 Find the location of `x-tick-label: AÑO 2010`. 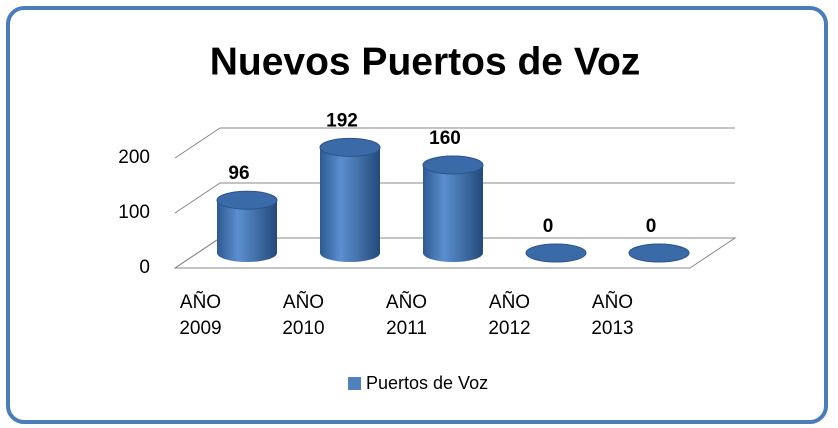

x-tick-label: AÑO 2010 is located at coordinates (303, 315).